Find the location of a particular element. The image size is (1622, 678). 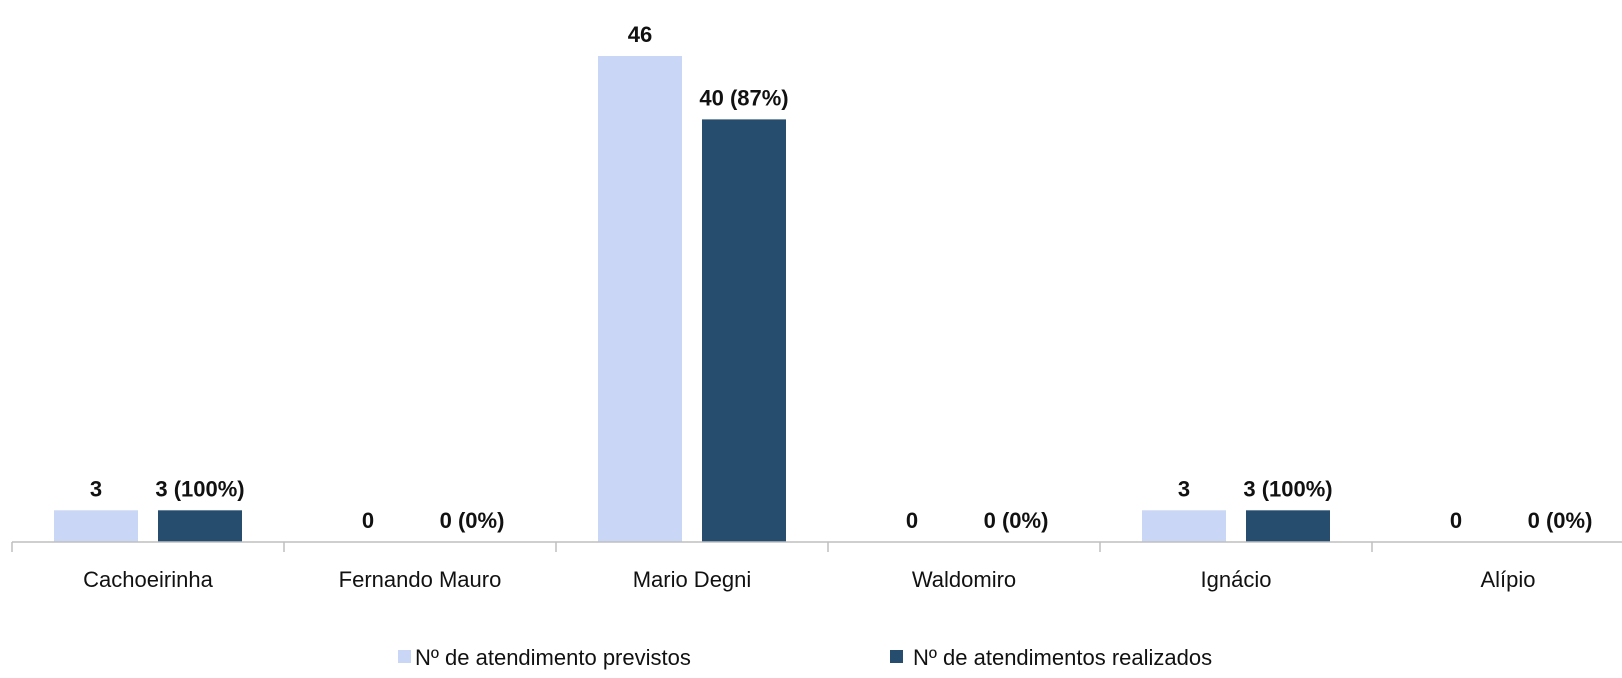

data-label-realizados-fernando-mauro: 0 (0%) is located at coordinates (472, 520).